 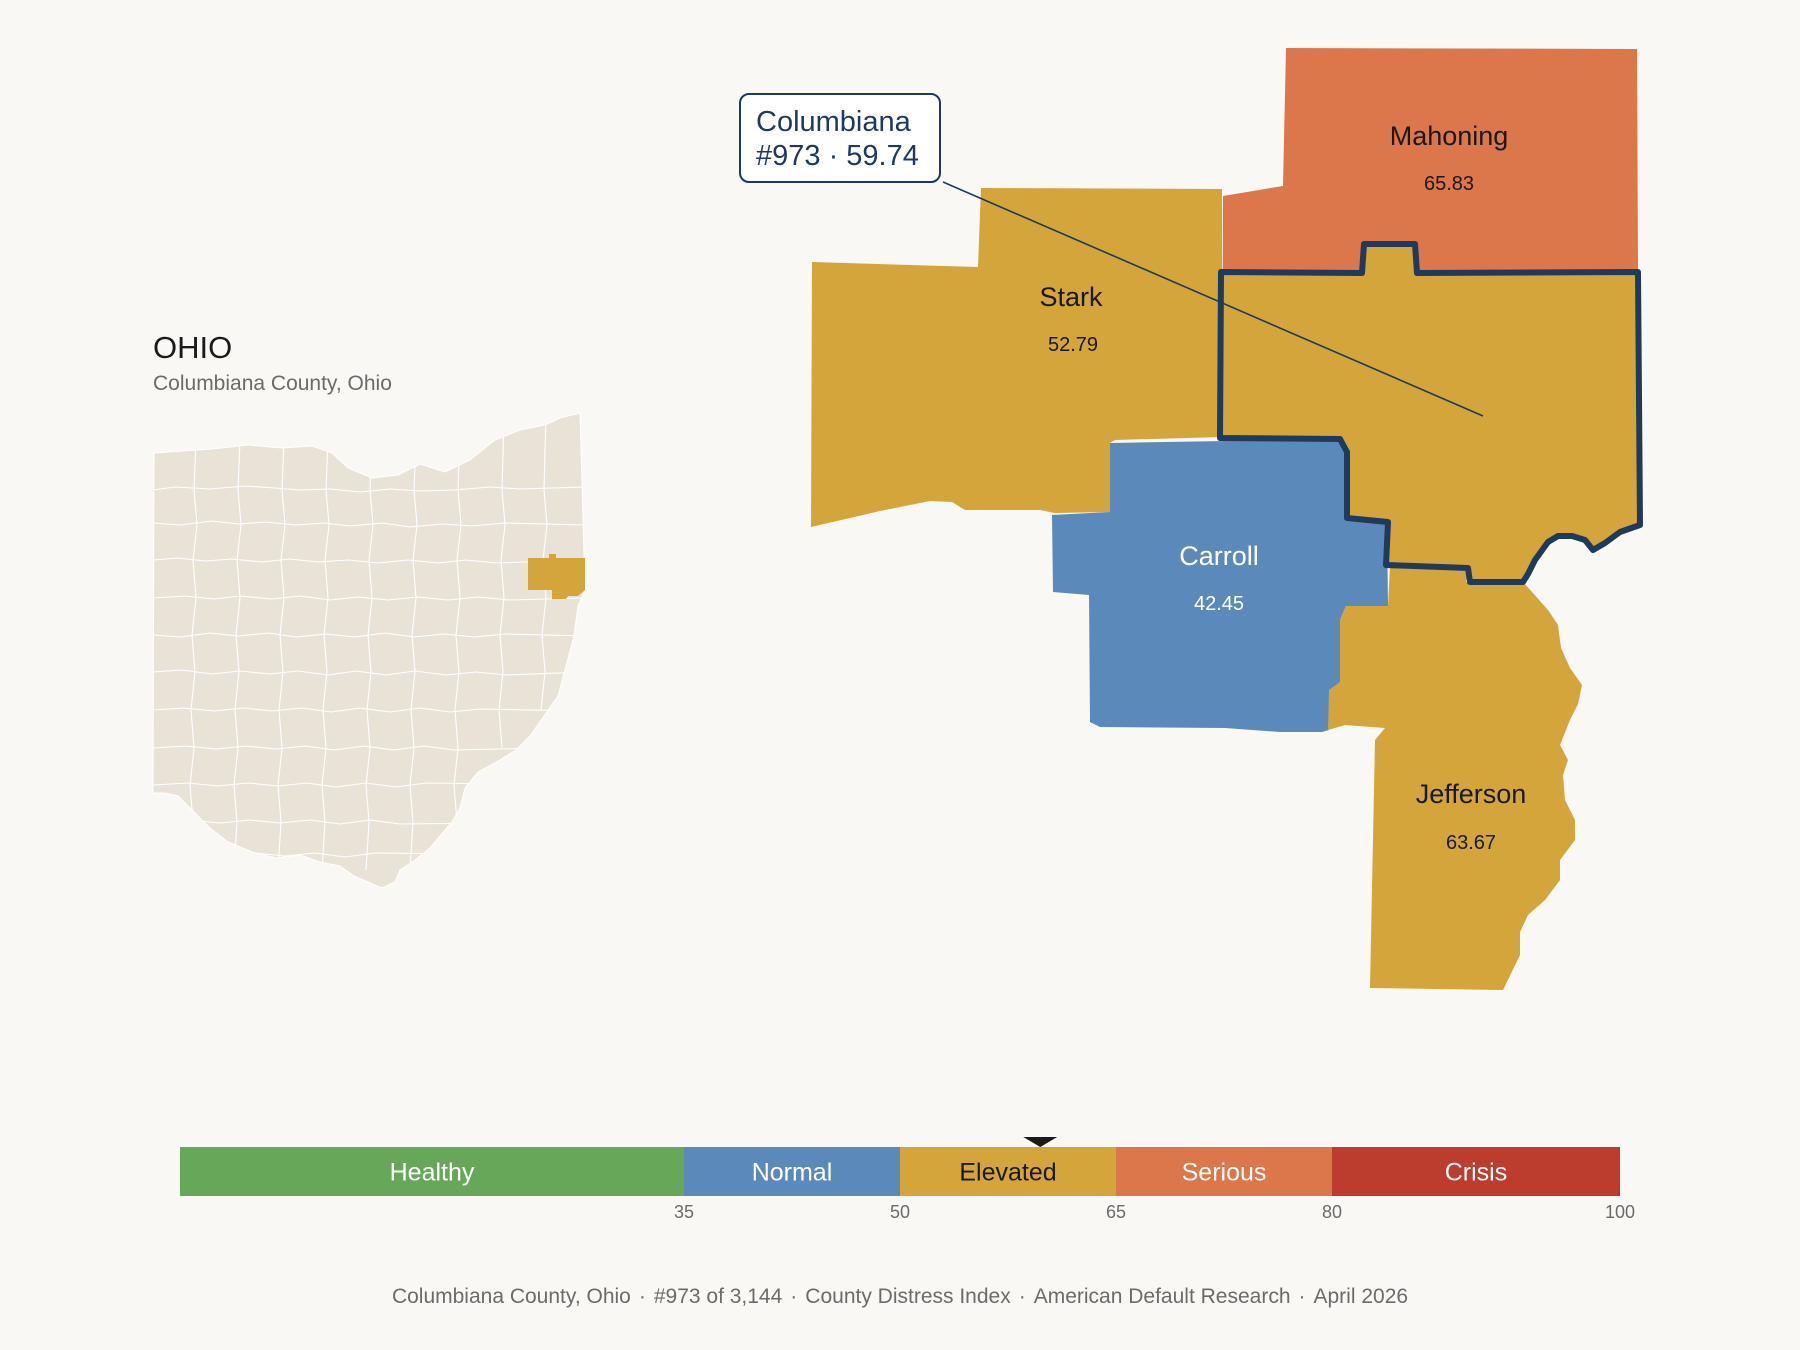 What do you see at coordinates (1471, 843) in the screenshot?
I see `label-jefferson-value: 63.67` at bounding box center [1471, 843].